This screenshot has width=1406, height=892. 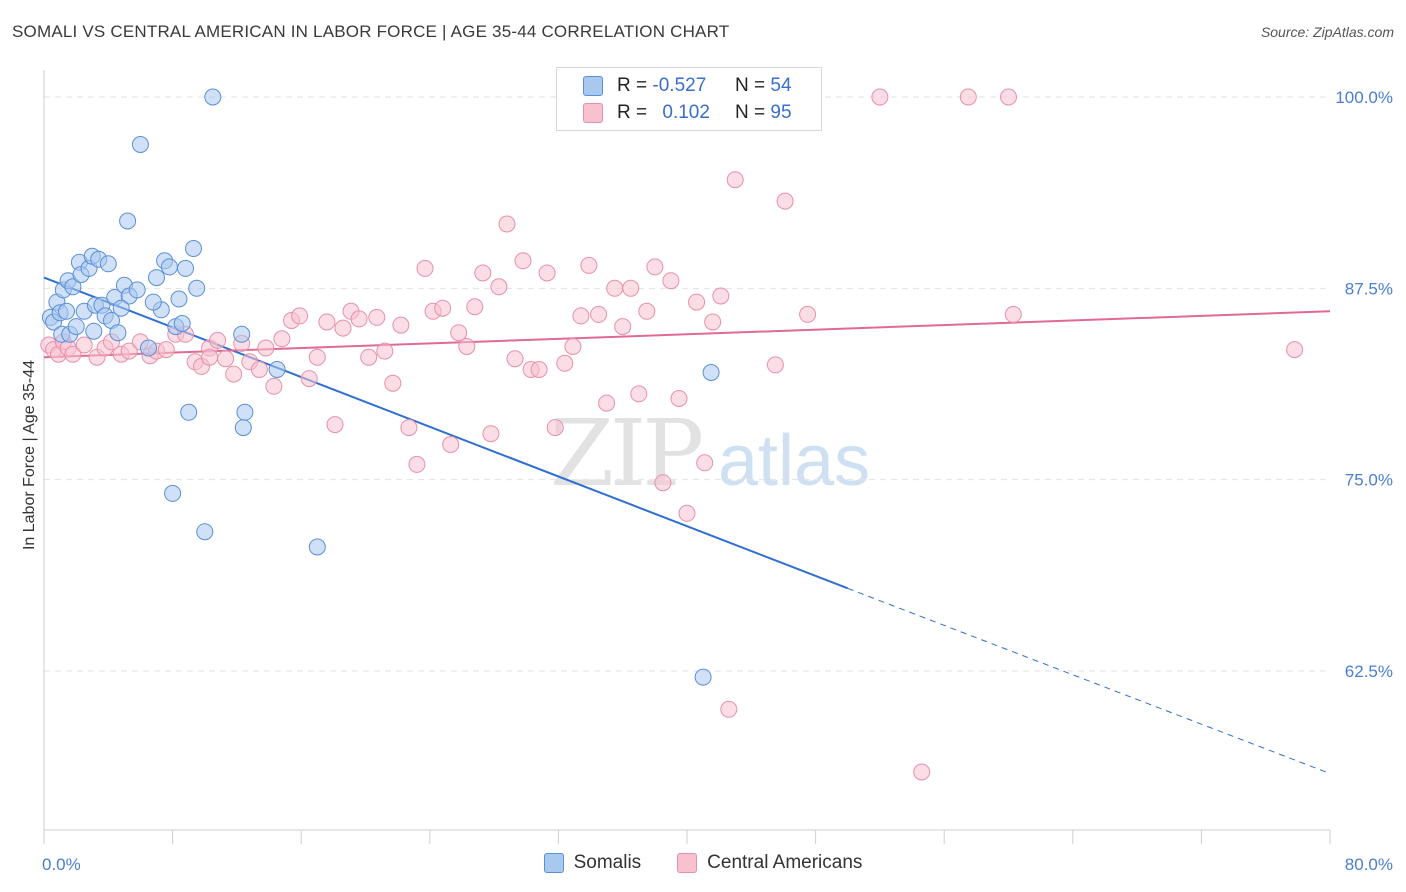 I want to click on legend-item-central-americans: Central Americans, so click(x=769, y=863).